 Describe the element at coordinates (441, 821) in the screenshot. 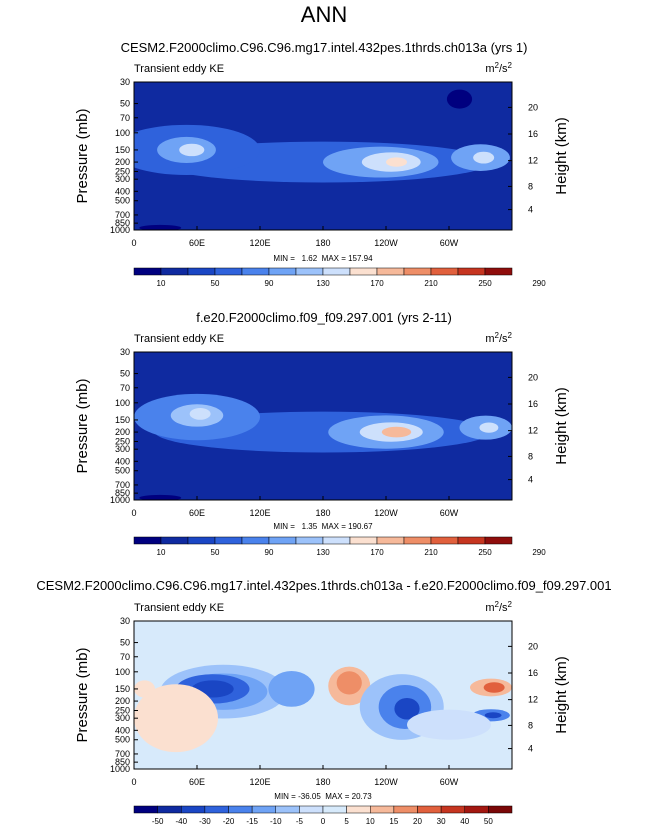

I see `colorbar-label: 30` at that location.